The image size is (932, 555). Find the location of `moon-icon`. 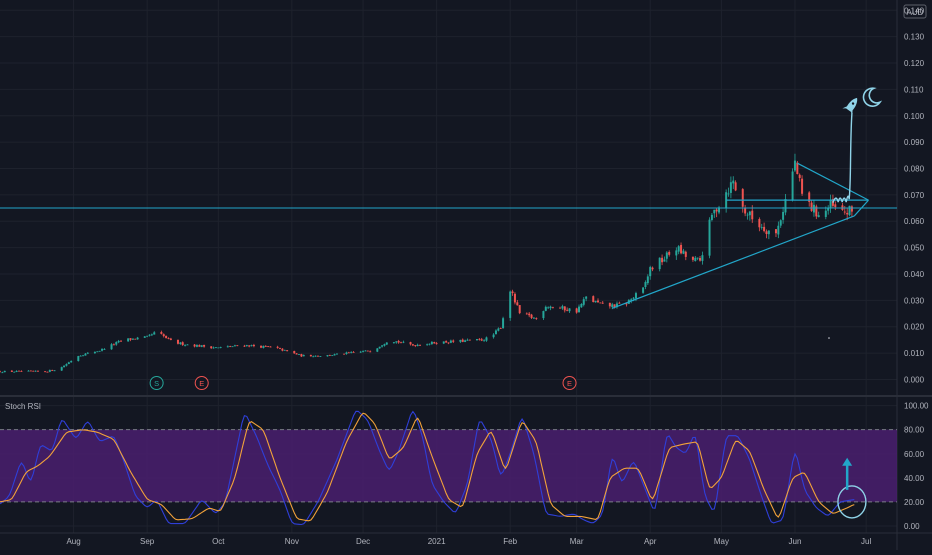

moon-icon is located at coordinates (872, 97).